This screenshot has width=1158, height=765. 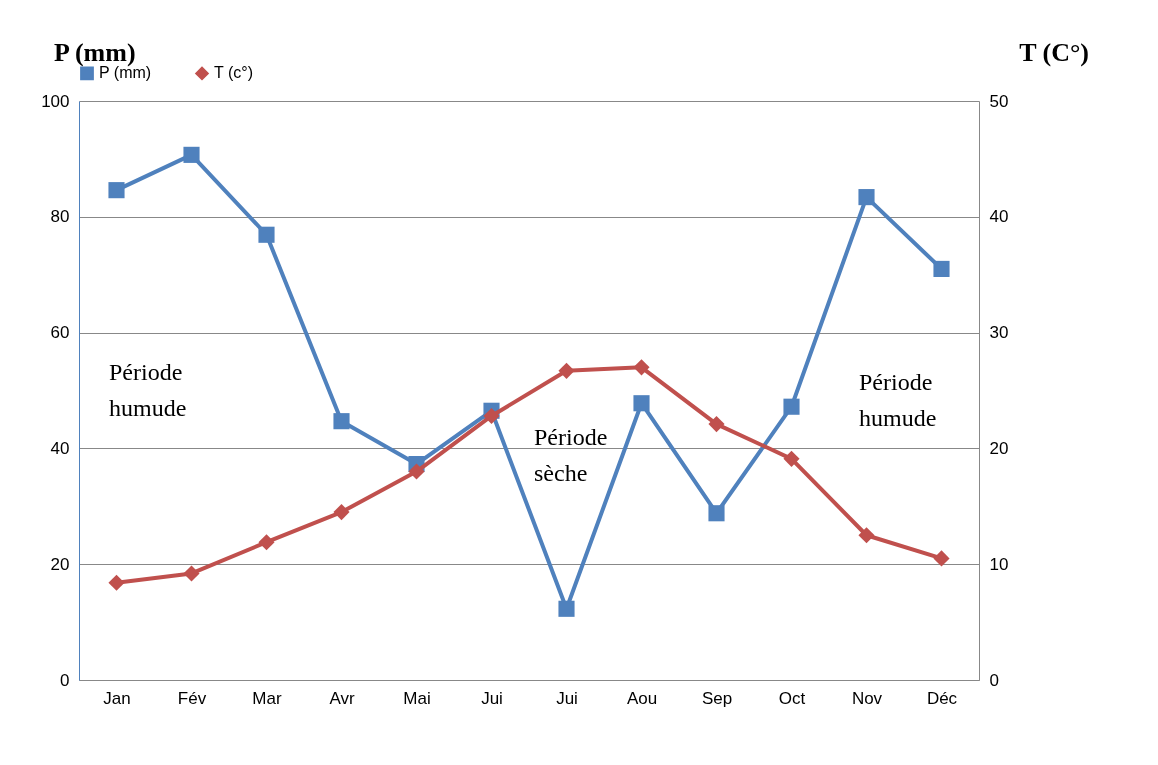 I want to click on y-tick-label: 60, so click(x=60, y=333).